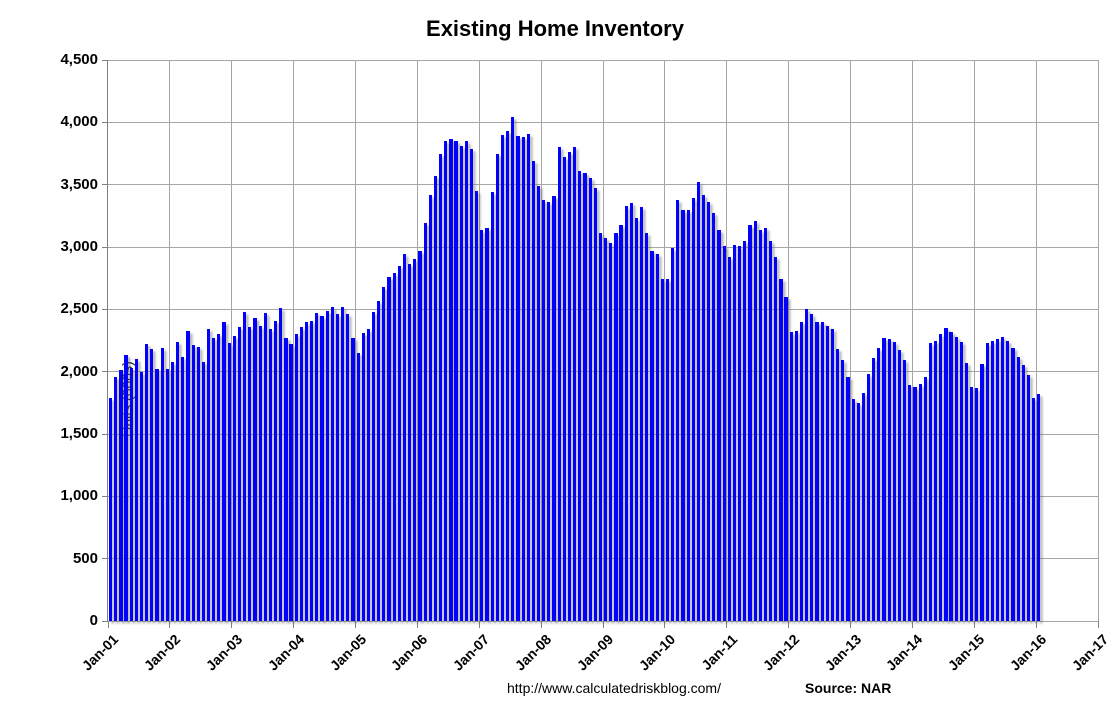 Image resolution: width=1110 pixels, height=709 pixels. Describe the element at coordinates (79, 246) in the screenshot. I see `y-axis-tick-label: 3,000` at that location.